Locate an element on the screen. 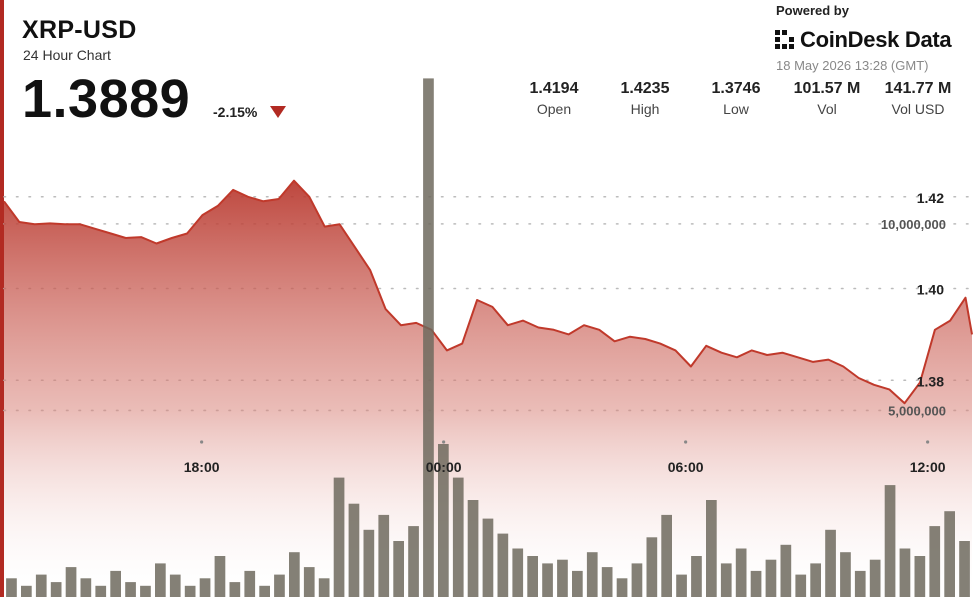 The width and height of the screenshot is (973, 597). stat-vol-label: Vol is located at coordinates (827, 109).